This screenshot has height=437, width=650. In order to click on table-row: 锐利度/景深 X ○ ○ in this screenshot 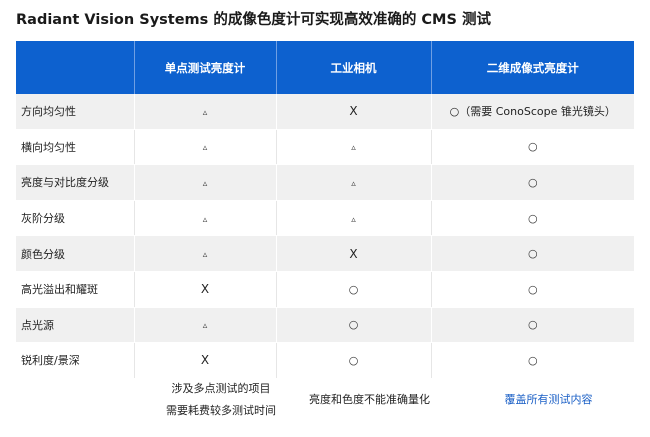, I will do `click(325, 360)`.